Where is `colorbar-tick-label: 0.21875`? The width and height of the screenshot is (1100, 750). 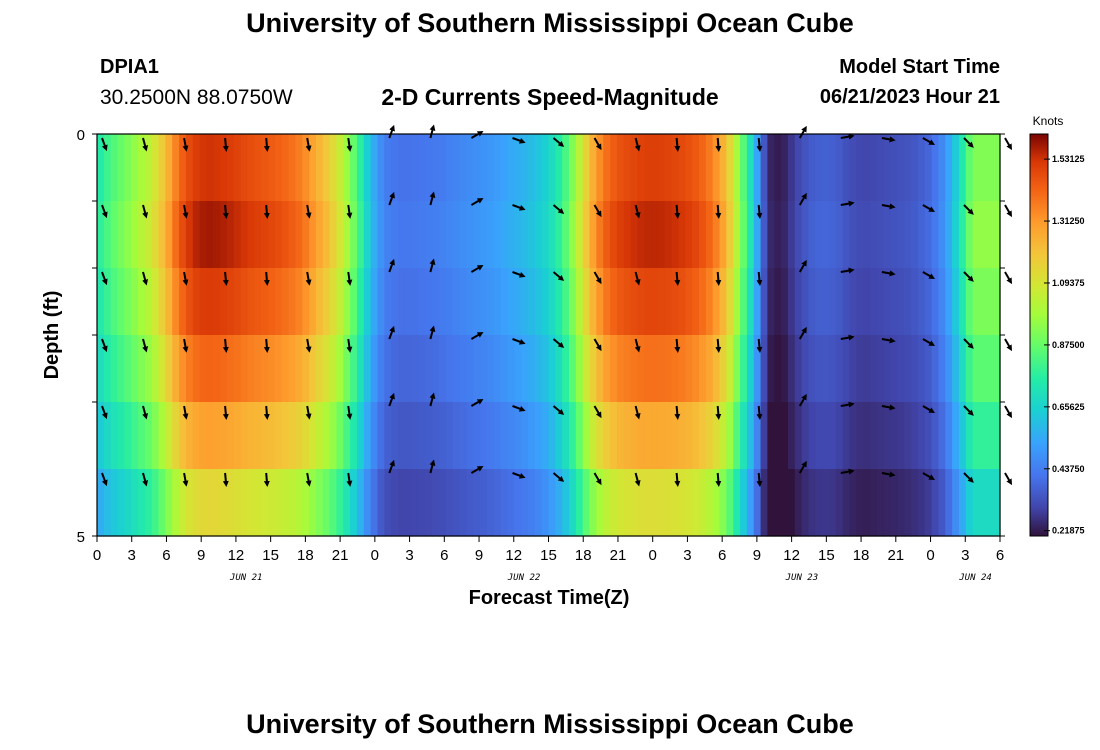
colorbar-tick-label: 0.21875 is located at coordinates (1068, 531).